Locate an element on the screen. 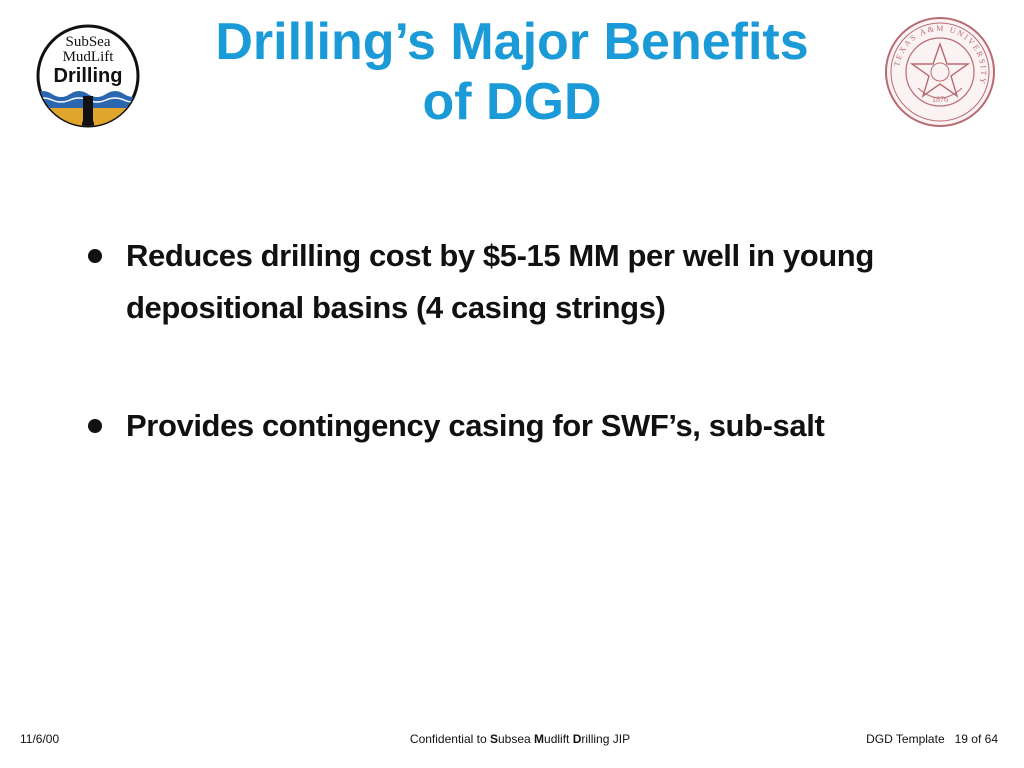 Image resolution: width=1024 pixels, height=768 pixels. logo-line-subsea: SubSea is located at coordinates (88, 42).